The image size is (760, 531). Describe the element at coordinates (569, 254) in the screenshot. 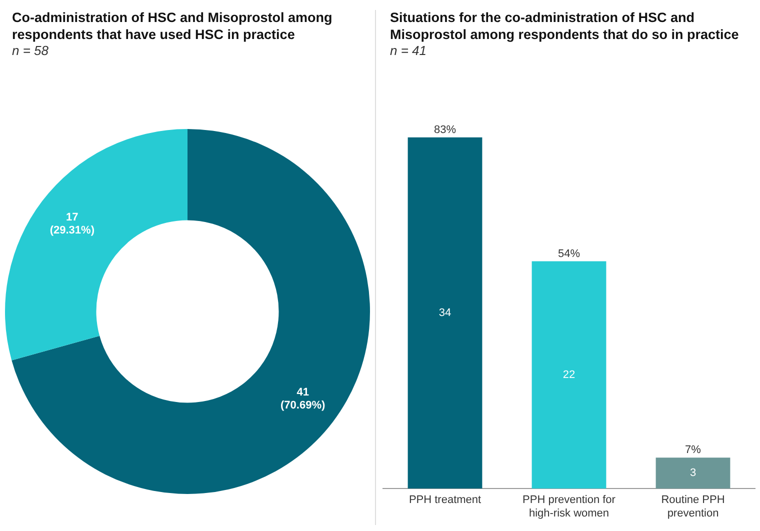

I see `annotation: 54%` at that location.